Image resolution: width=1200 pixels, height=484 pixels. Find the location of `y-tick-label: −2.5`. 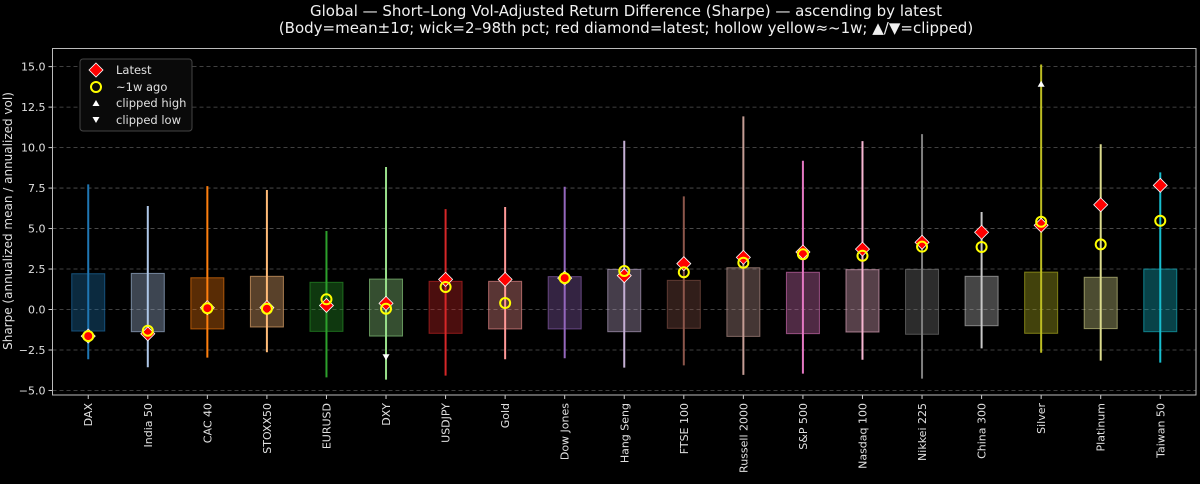

y-tick-label: −2.5 is located at coordinates (32, 350).